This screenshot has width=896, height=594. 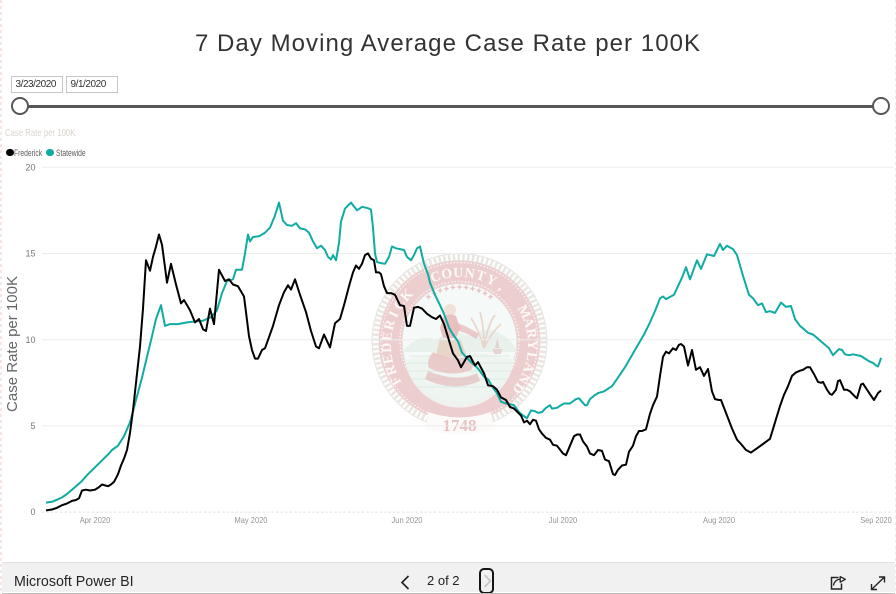 What do you see at coordinates (12, 344) in the screenshot?
I see `svg-text: Case Rate per 100K` at bounding box center [12, 344].